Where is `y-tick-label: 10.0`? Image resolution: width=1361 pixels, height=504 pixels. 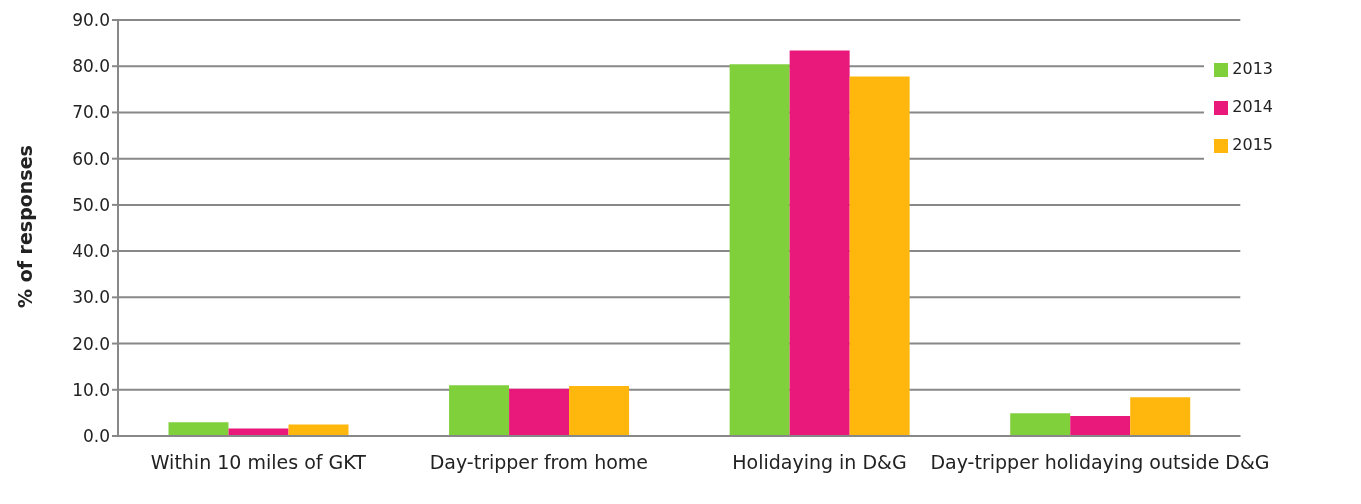
y-tick-label: 10.0 is located at coordinates (91, 389).